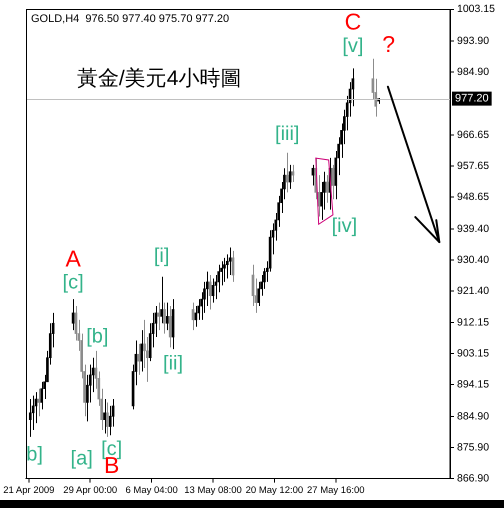 The image size is (504, 508). What do you see at coordinates (389, 43) in the screenshot?
I see `annotation: ?` at bounding box center [389, 43].